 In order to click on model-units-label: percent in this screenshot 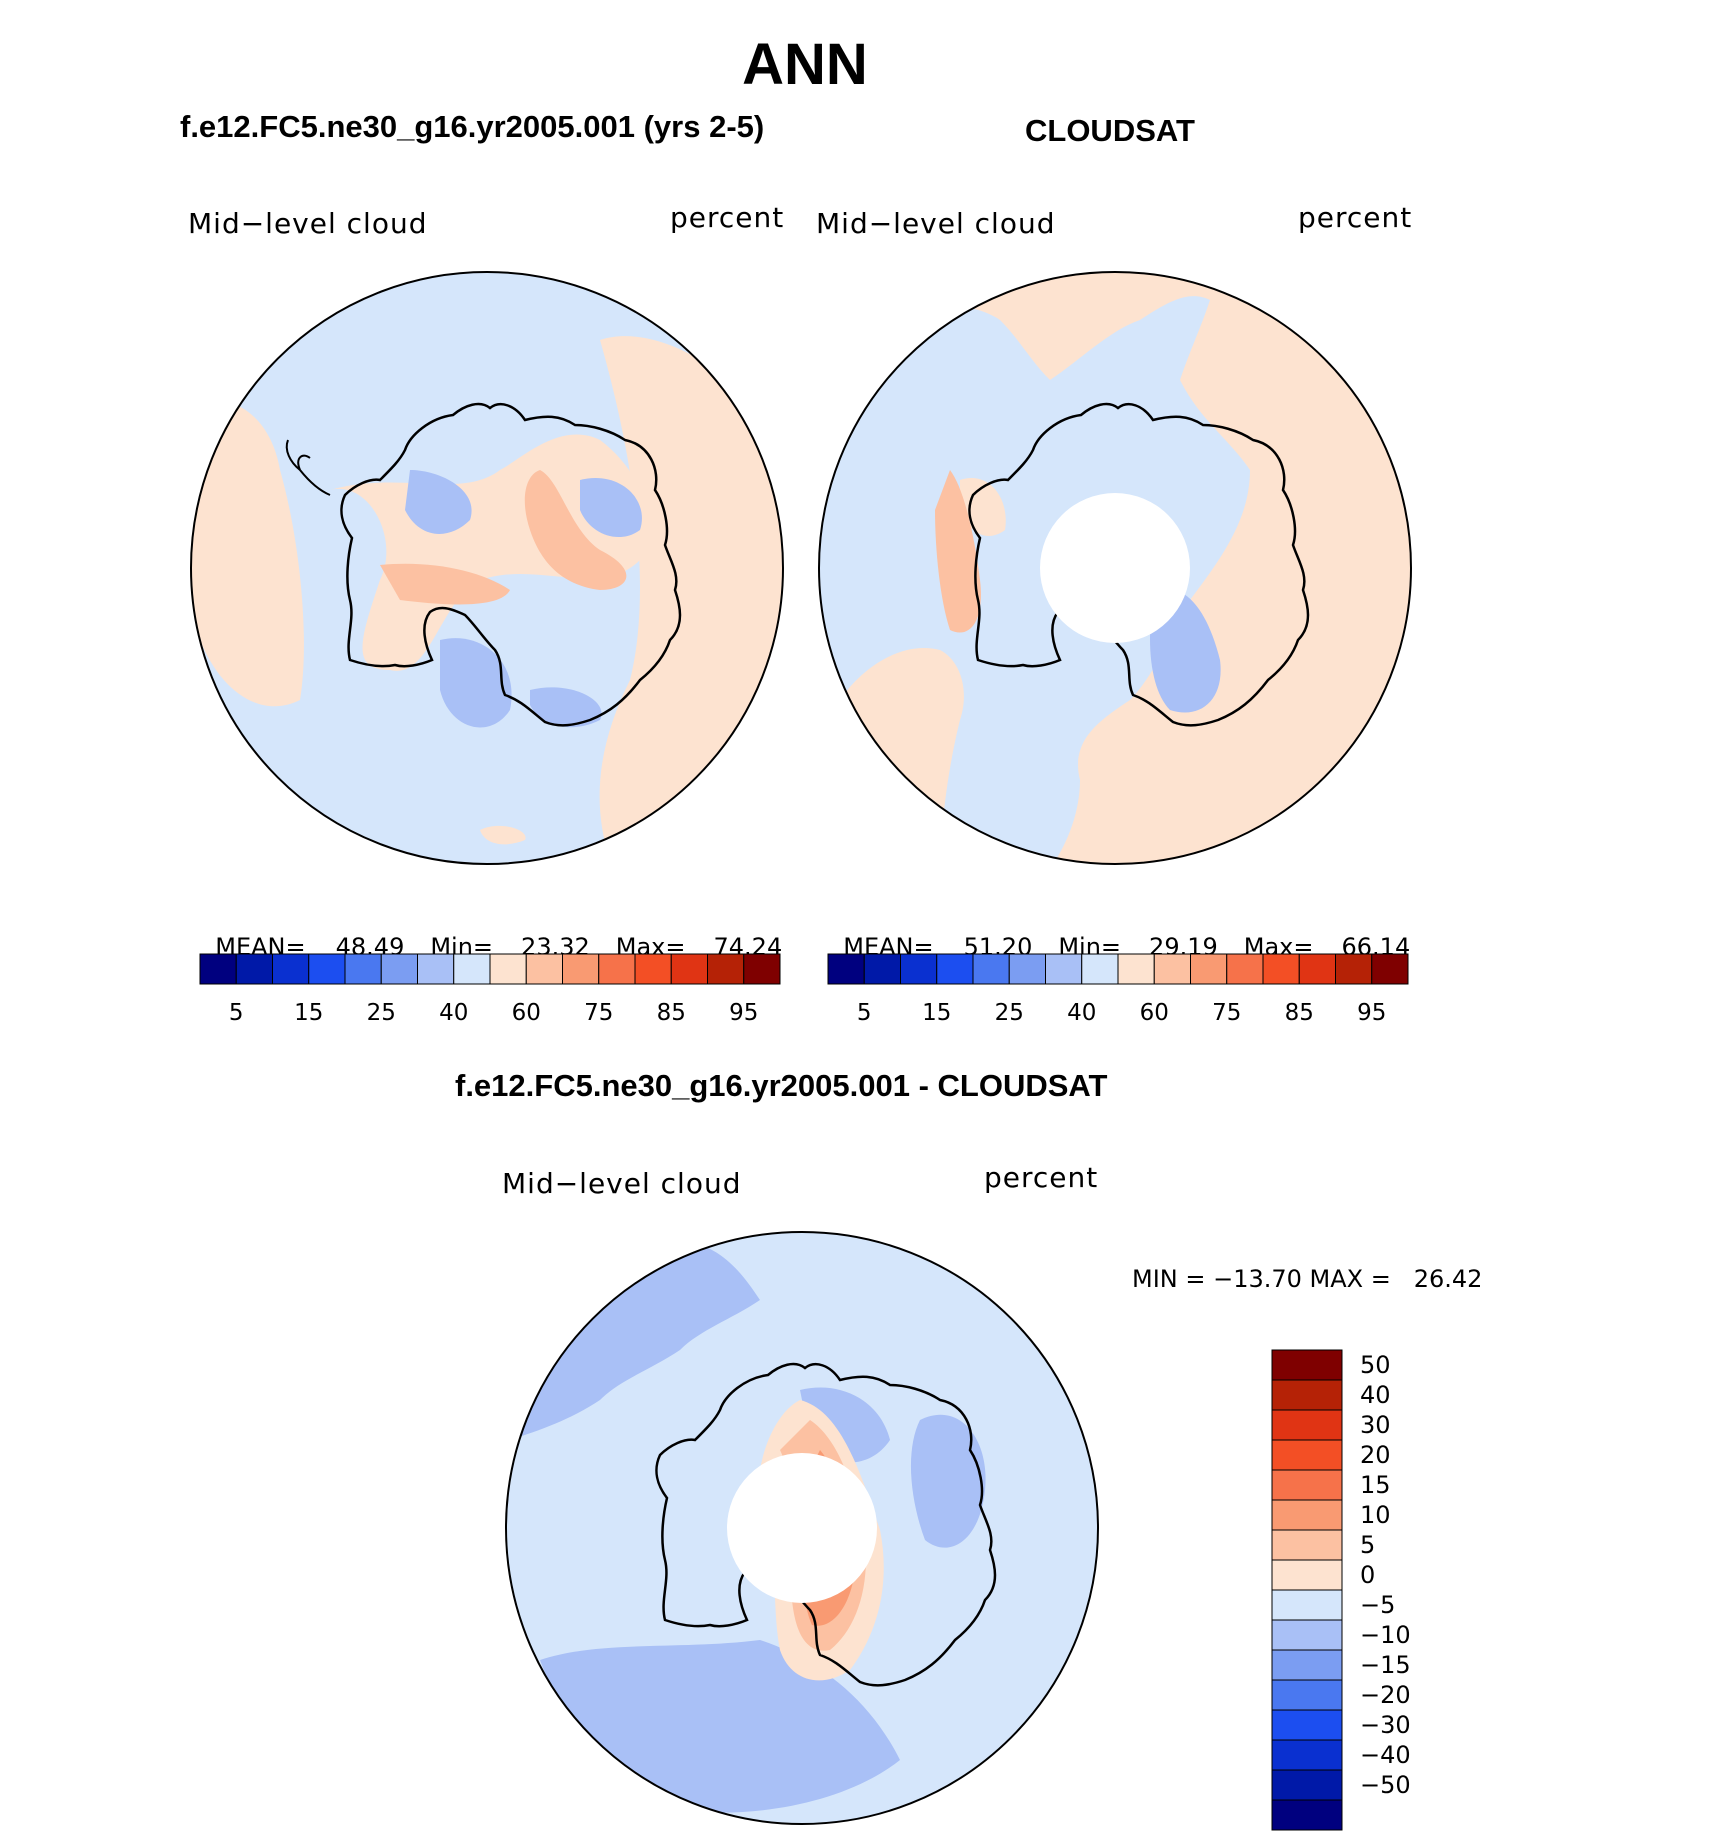, I will do `click(727, 217)`.